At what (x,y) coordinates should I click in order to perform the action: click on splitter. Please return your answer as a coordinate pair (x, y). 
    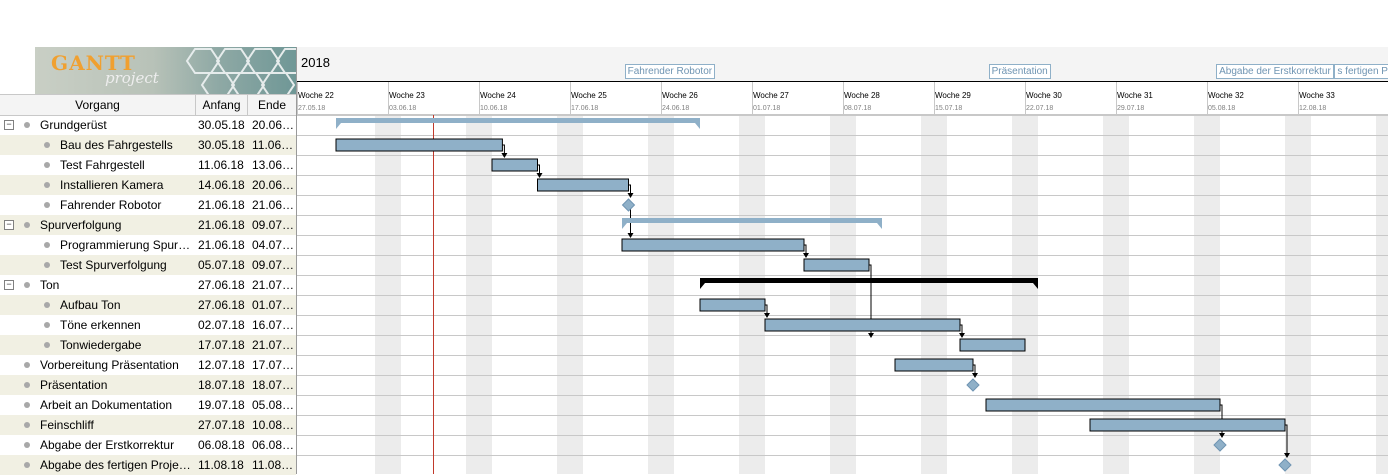
    Looking at the image, I should click on (296, 260).